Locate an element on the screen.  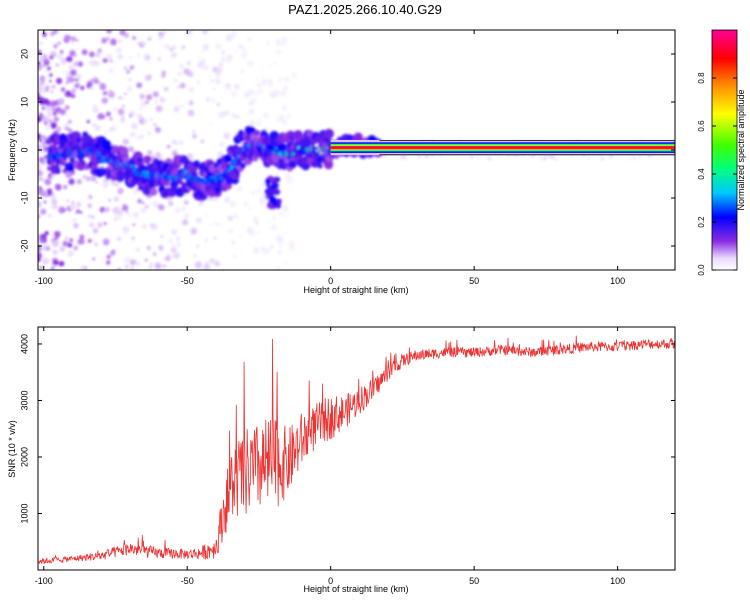
colorbar-tick-label: 0.0 is located at coordinates (701, 270).